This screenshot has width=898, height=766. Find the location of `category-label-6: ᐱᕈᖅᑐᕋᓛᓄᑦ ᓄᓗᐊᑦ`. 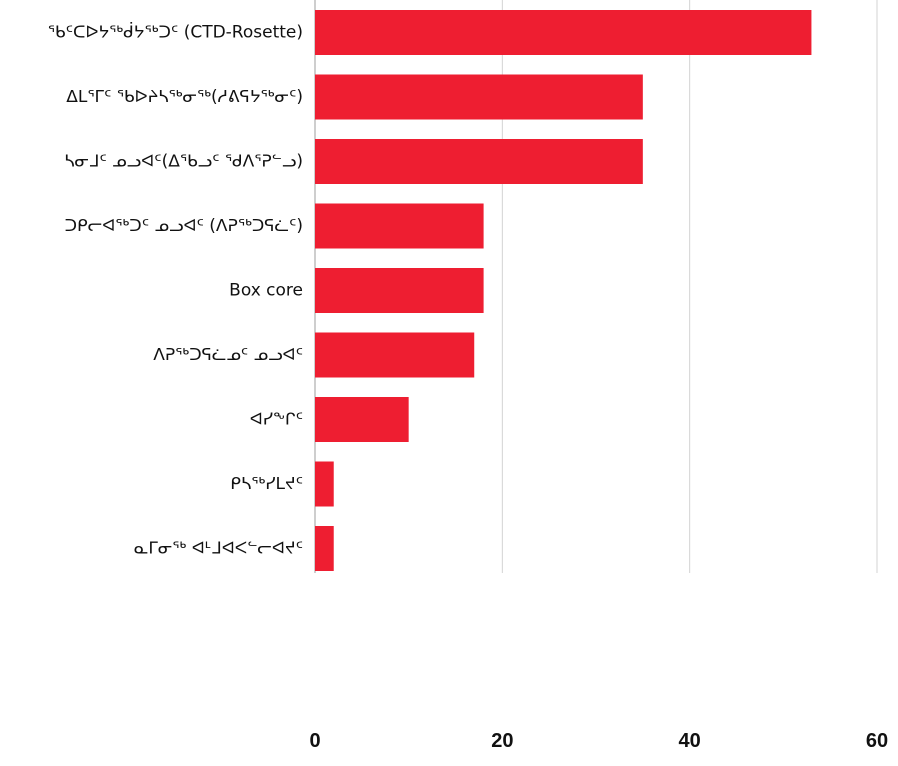

category-label-6: ᐱᕈᖅᑐᕋᓛᓄᑦ ᓄᓗᐊᑦ is located at coordinates (228, 355).